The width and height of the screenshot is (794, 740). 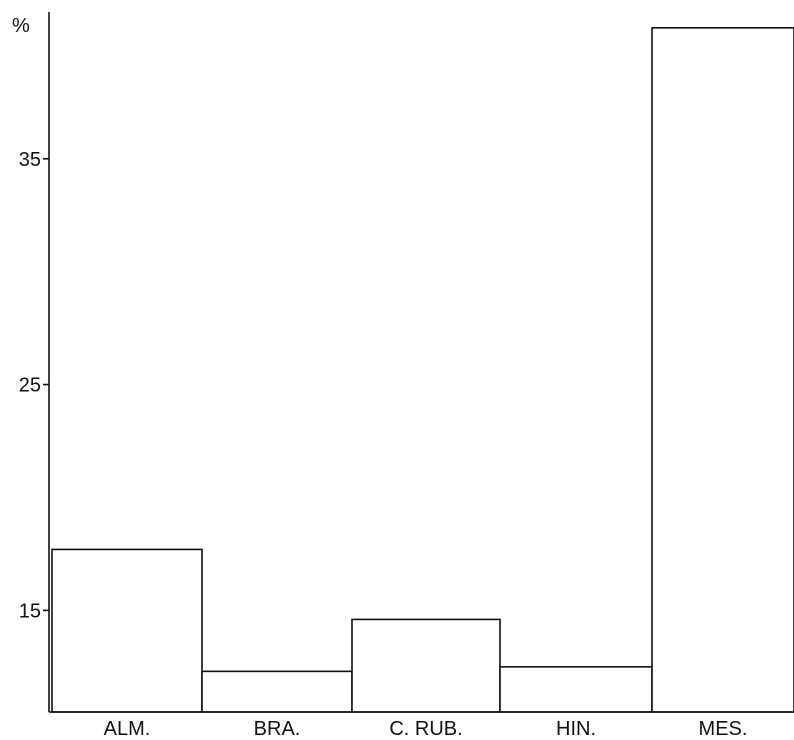 What do you see at coordinates (30, 611) in the screenshot?
I see `y-tick-label-15: 15` at bounding box center [30, 611].